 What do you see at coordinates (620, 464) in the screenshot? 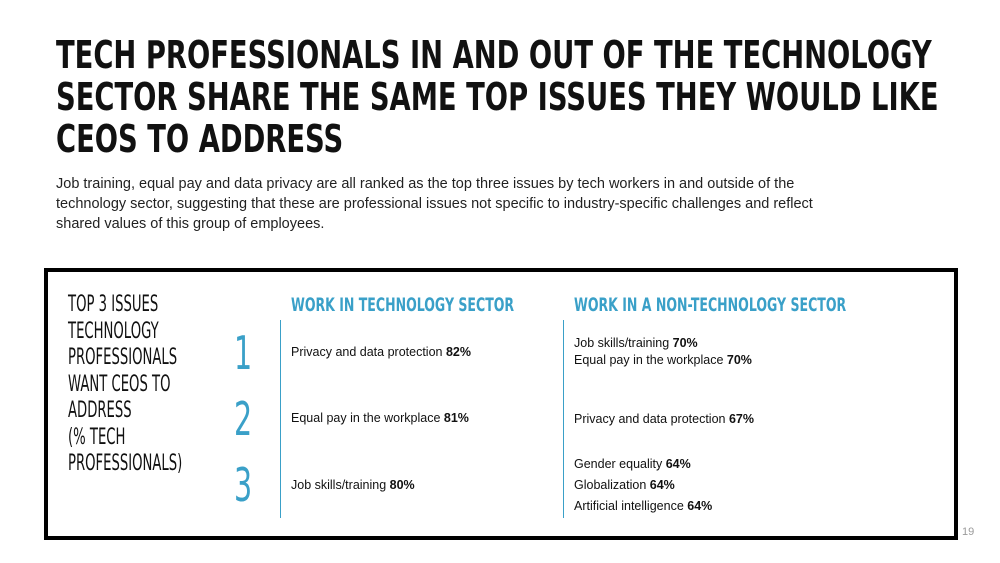
I see `non-tech-item-label: Gender equality` at bounding box center [620, 464].